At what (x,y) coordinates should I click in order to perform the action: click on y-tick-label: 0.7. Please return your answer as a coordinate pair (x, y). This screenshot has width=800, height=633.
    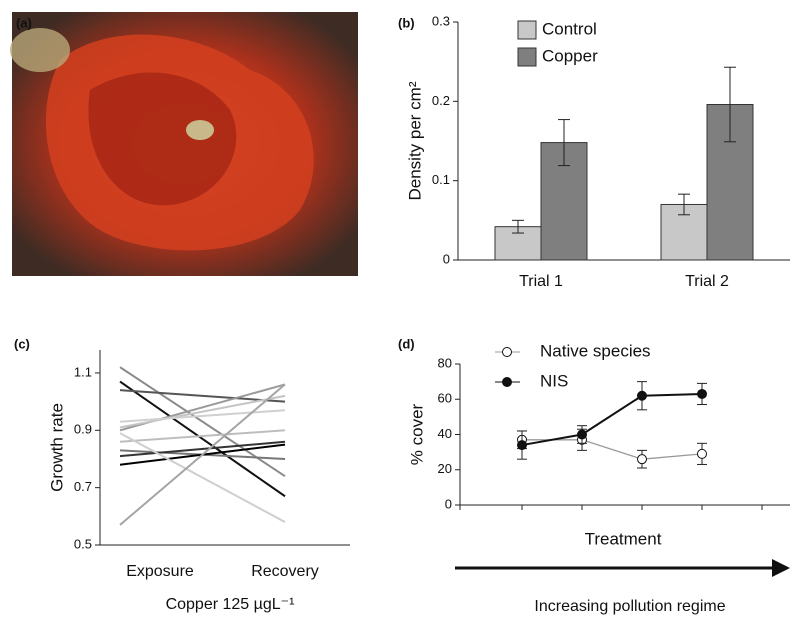
    Looking at the image, I should click on (83, 486).